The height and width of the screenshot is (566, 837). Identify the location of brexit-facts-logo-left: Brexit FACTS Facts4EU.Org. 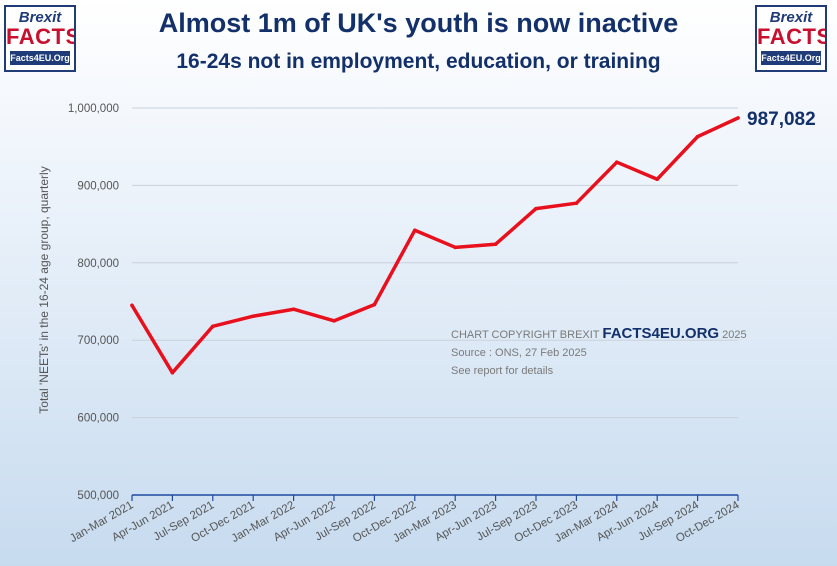
(40, 38).